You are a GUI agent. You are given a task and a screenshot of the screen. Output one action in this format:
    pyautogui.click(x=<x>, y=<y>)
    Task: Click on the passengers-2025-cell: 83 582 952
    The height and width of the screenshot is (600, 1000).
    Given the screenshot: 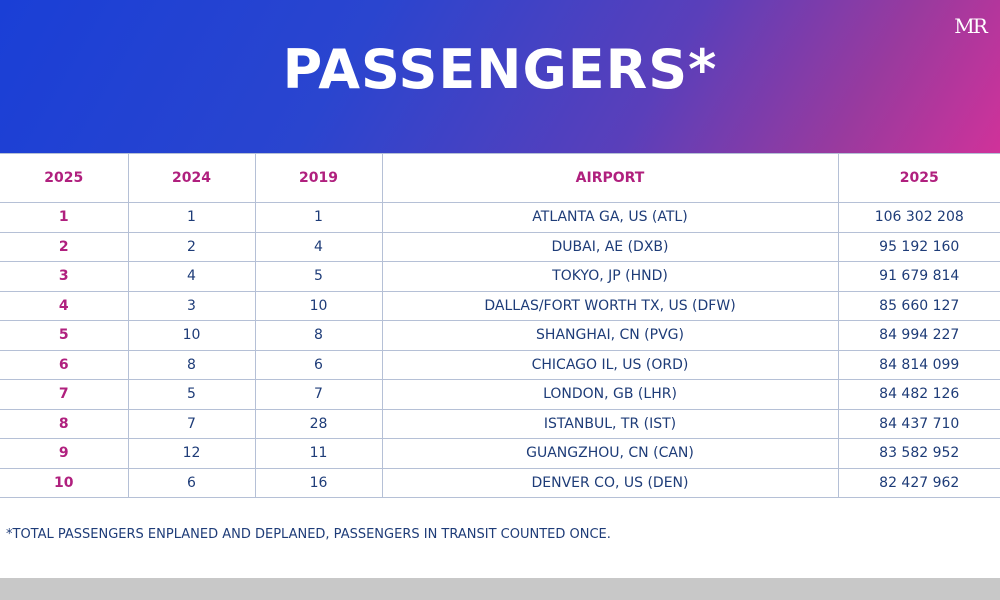 What is the action you would take?
    pyautogui.click(x=918, y=453)
    